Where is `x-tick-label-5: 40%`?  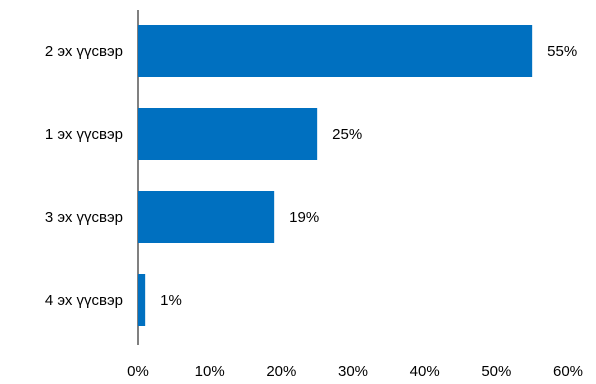
x-tick-label-5: 40% is located at coordinates (425, 371).